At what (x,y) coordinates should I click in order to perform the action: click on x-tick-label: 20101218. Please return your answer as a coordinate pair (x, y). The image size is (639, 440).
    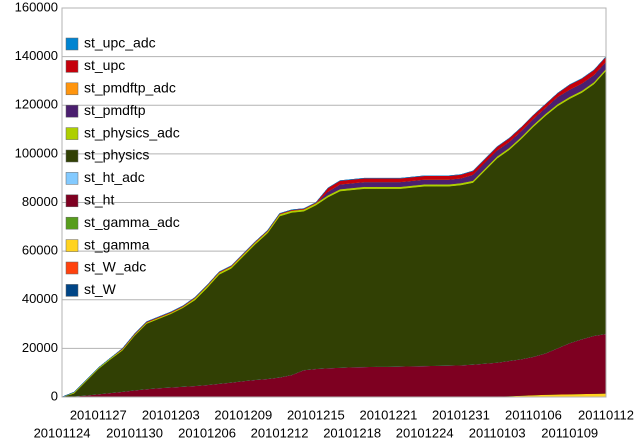
    Looking at the image, I should click on (352, 432).